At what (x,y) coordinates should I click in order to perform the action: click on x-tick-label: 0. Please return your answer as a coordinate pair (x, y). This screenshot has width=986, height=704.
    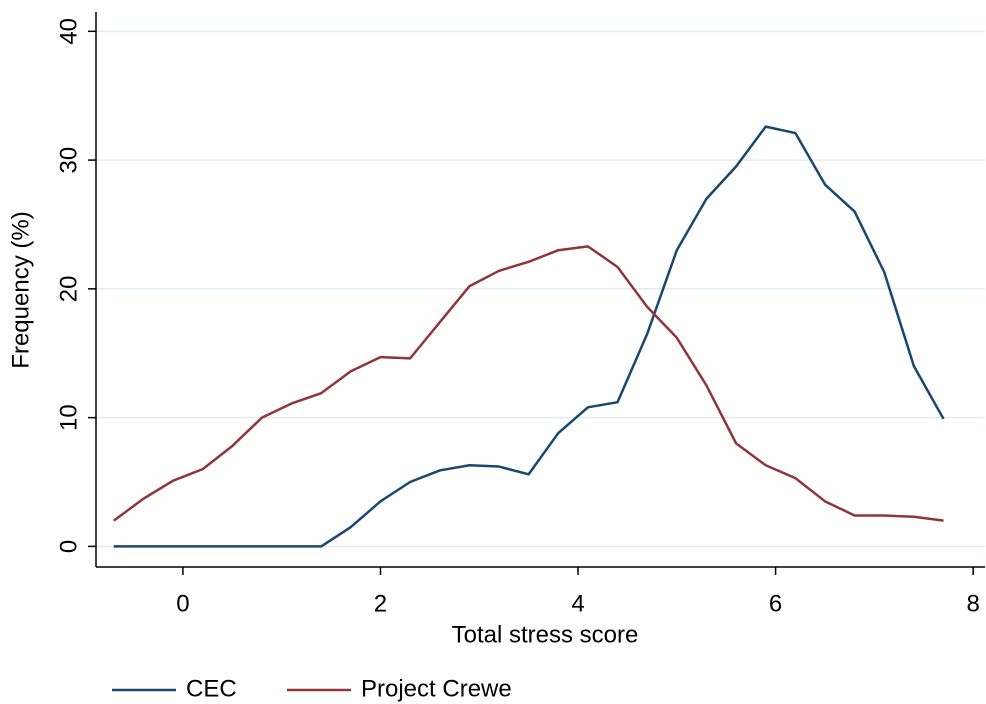
    Looking at the image, I should click on (182, 603).